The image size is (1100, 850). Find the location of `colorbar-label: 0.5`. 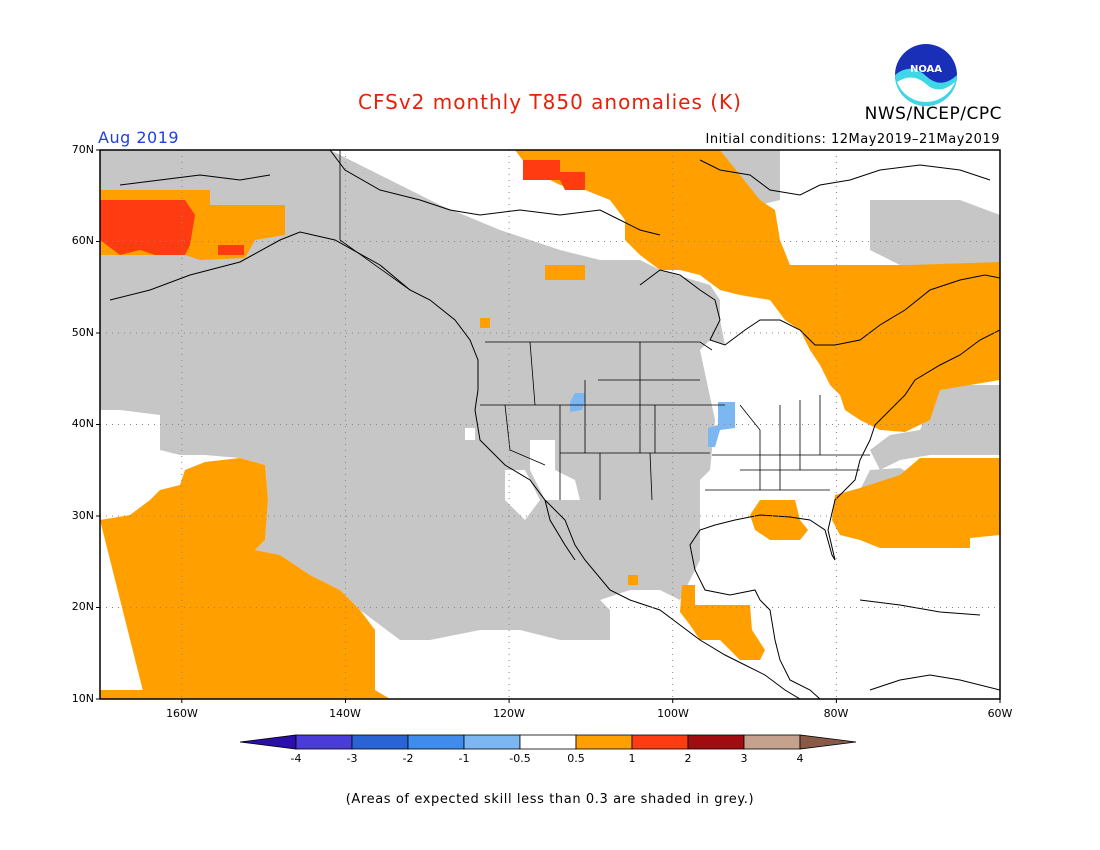

colorbar-label: 0.5 is located at coordinates (576, 758).